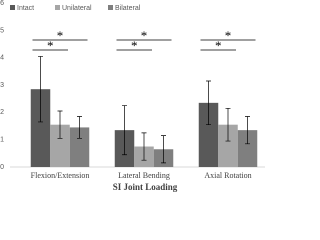 This screenshot has width=320, height=240. What do you see at coordinates (2, 140) in the screenshot?
I see `y-tick-label: 1` at bounding box center [2, 140].